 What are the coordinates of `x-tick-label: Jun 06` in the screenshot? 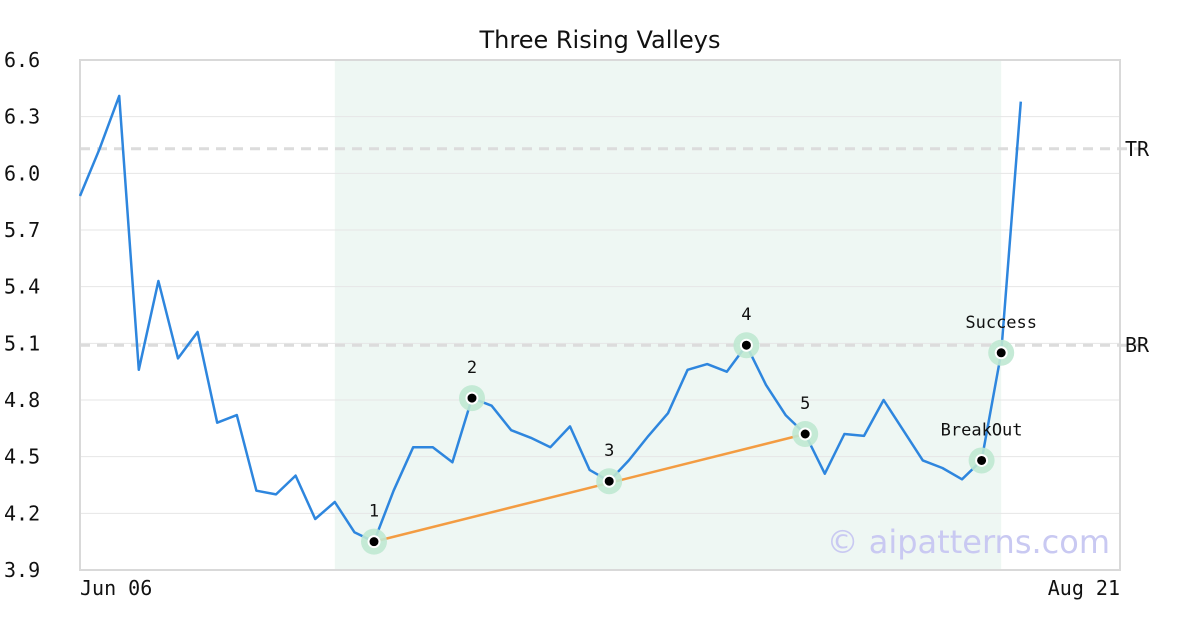 It's located at (116, 588).